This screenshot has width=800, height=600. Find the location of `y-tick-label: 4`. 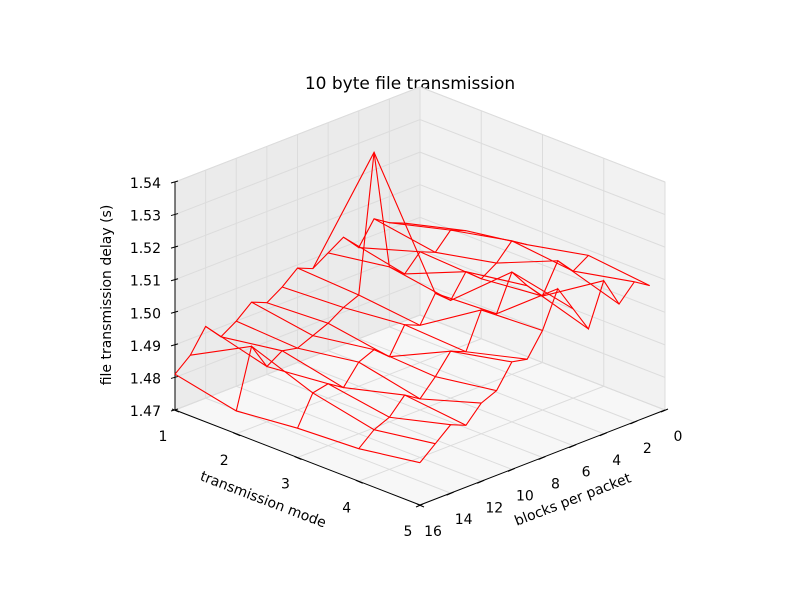

y-tick-label: 4 is located at coordinates (346, 508).